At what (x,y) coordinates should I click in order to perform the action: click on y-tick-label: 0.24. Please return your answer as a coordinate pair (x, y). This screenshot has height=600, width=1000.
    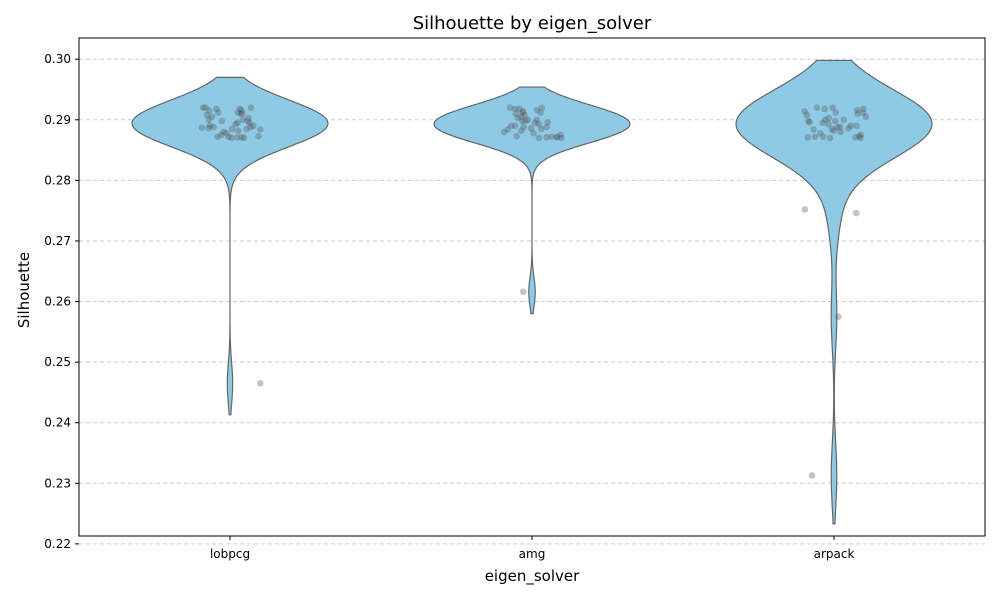
    Looking at the image, I should click on (57, 423).